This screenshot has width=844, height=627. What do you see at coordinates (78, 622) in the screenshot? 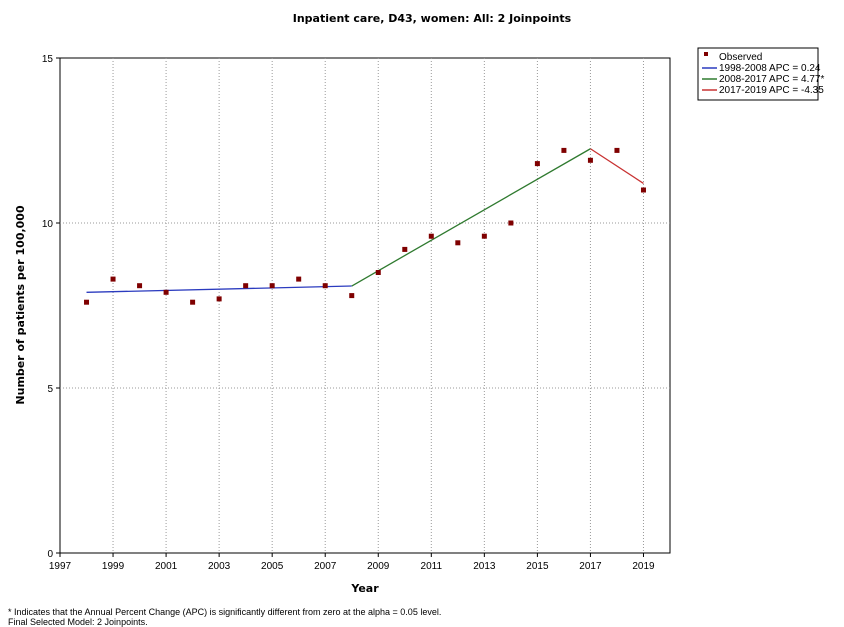
I see `footnote-model: Final Selected Model: 2 Joinpoints.` at bounding box center [78, 622].